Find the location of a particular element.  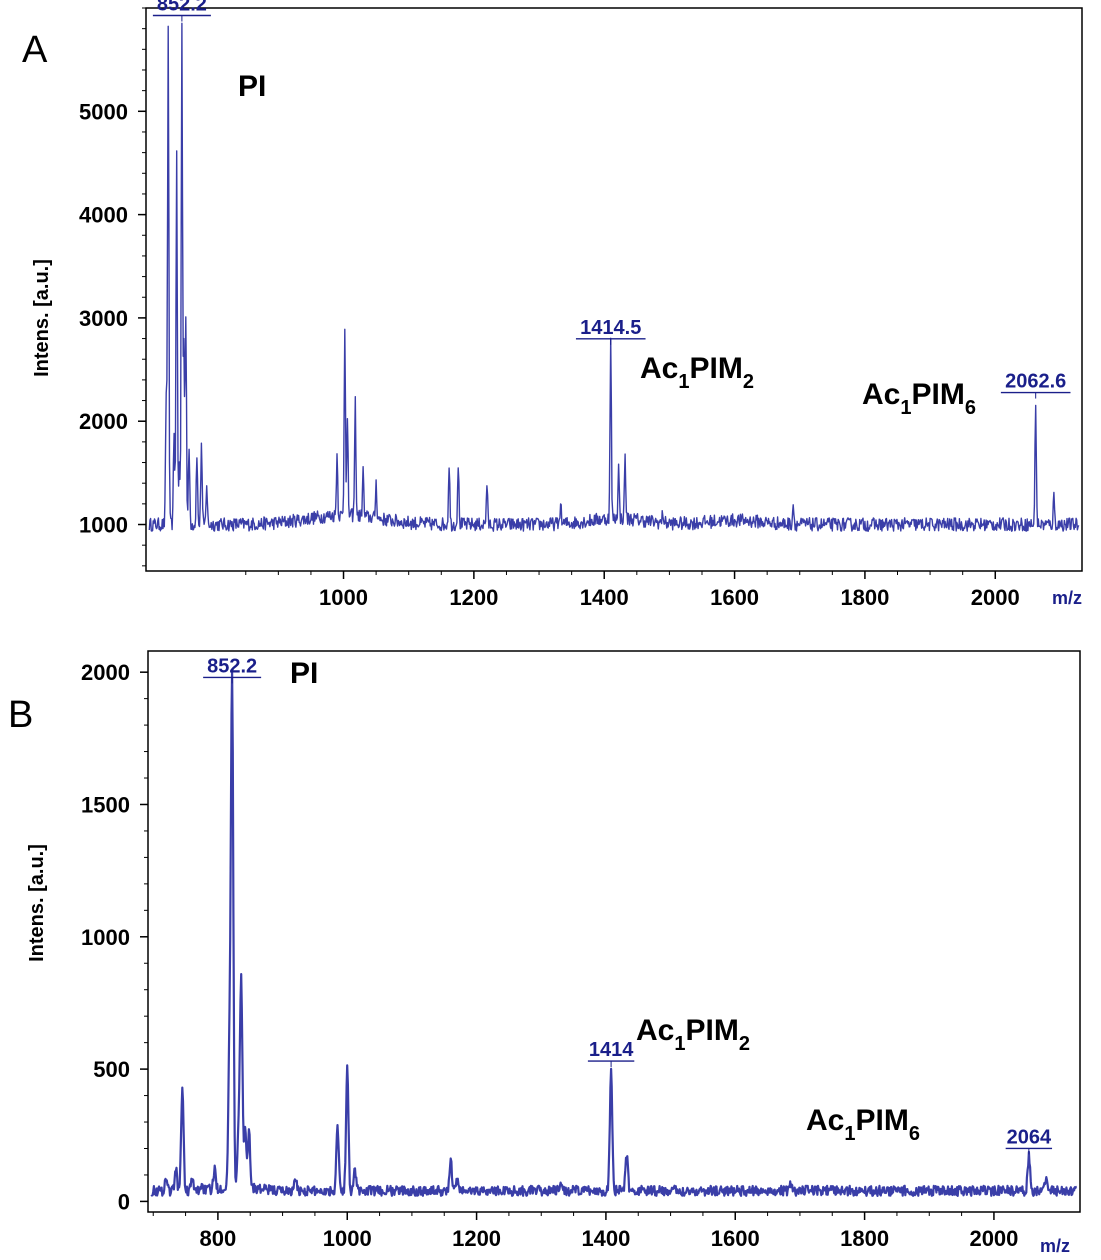

y-axis-title-b: Intens. [a.u.] is located at coordinates (37, 903).